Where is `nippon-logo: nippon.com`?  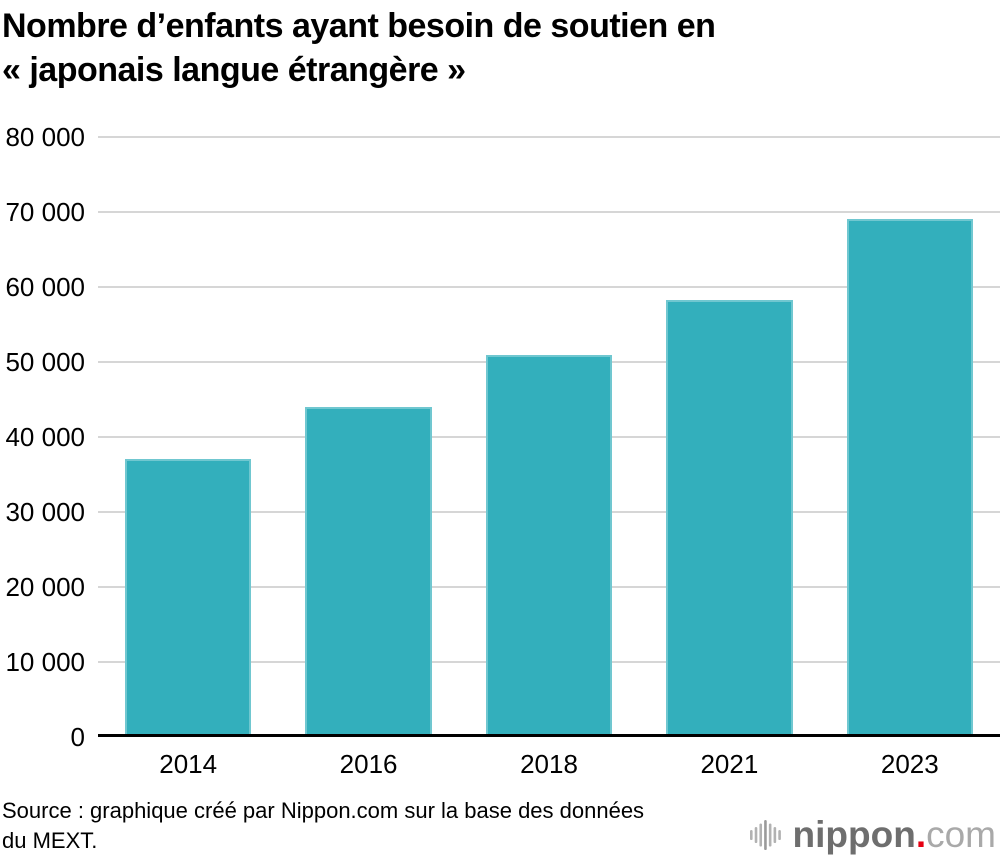 nippon-logo: nippon.com is located at coordinates (872, 835).